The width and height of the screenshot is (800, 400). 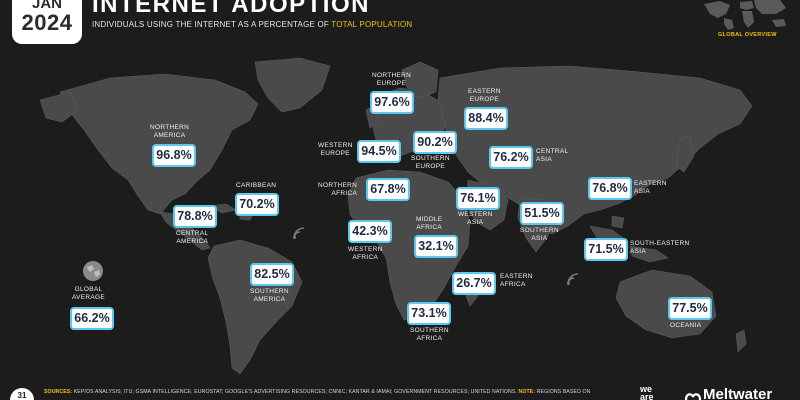 I want to click on label-text: NORTHERN AMERICA, so click(x=170, y=131).